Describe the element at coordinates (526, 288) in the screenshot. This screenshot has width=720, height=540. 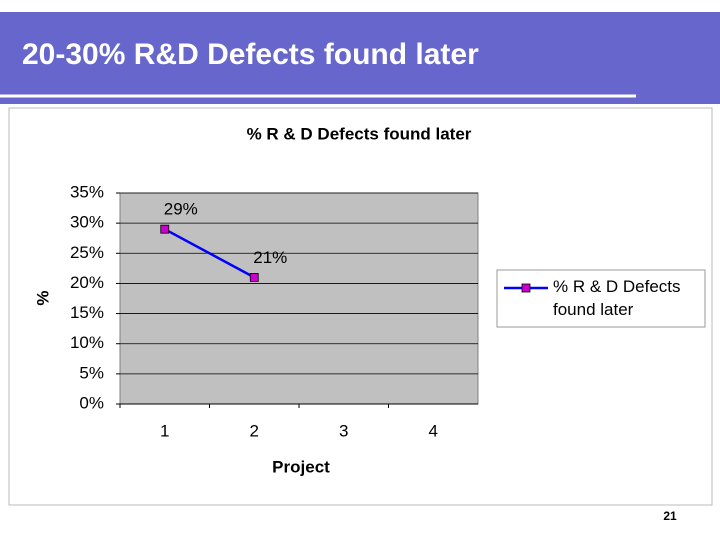
I see `legend-marker` at that location.